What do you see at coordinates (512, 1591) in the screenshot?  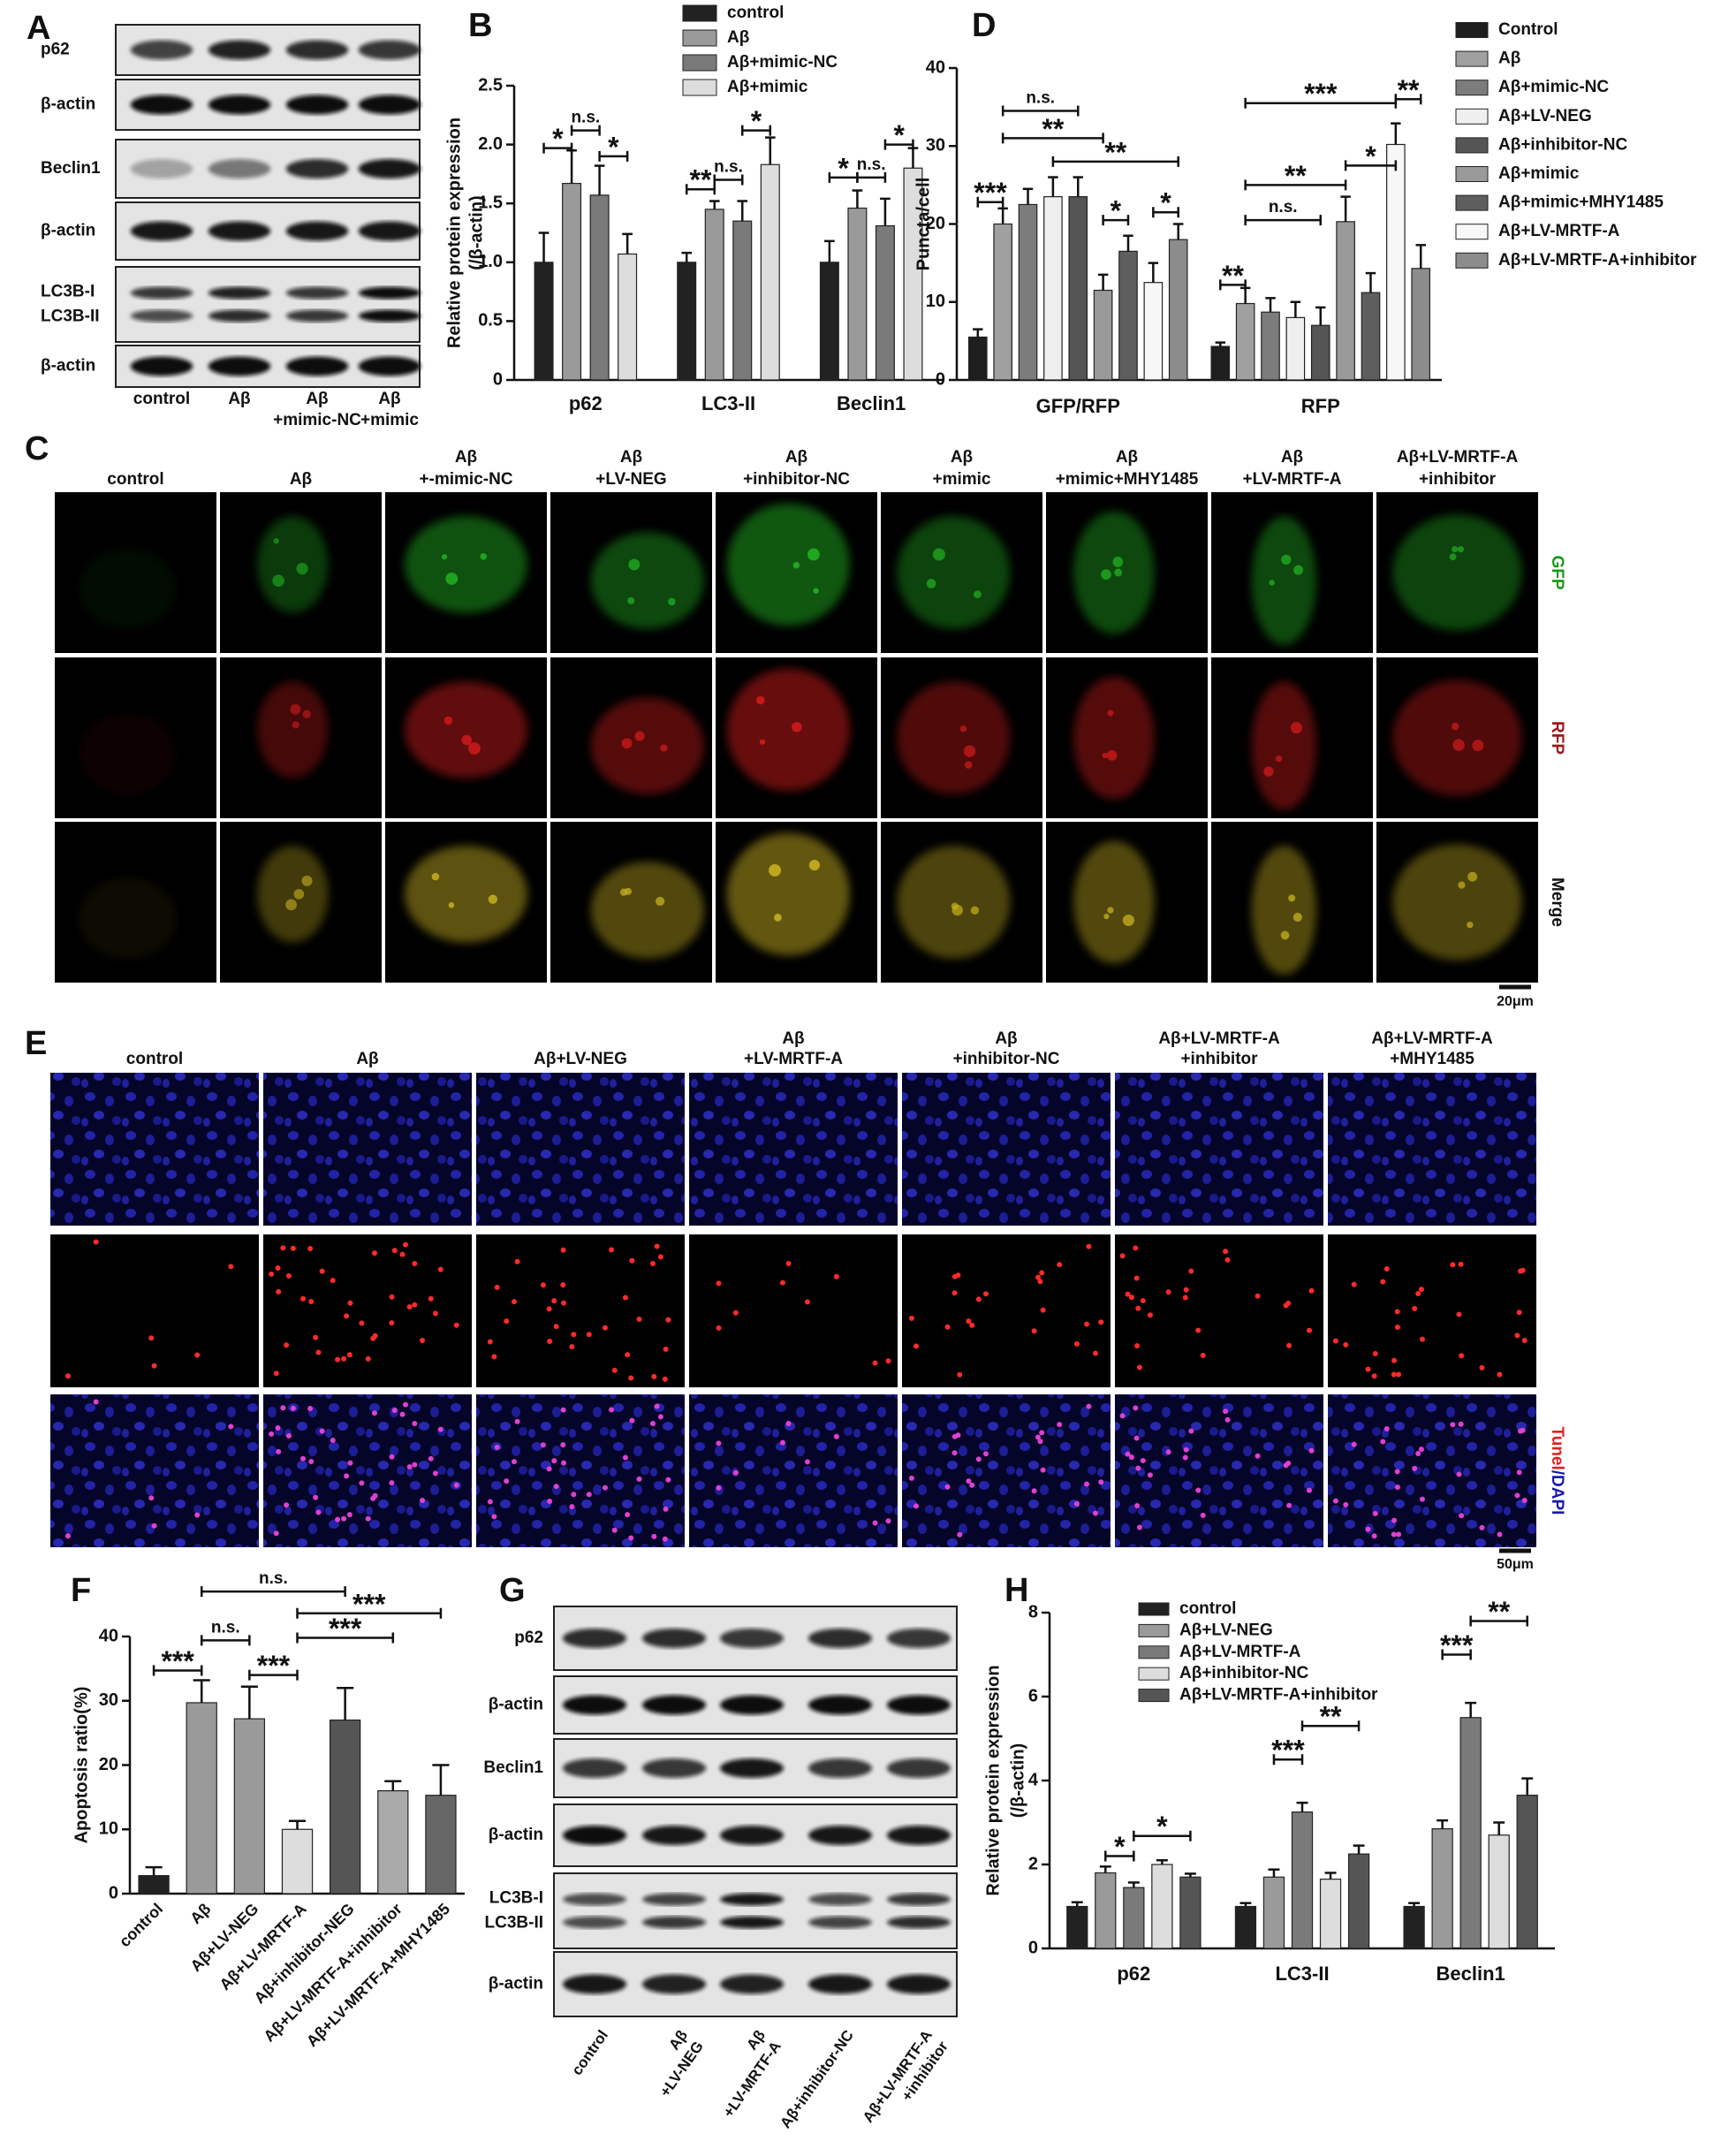 I see `panel-letter: G` at bounding box center [512, 1591].